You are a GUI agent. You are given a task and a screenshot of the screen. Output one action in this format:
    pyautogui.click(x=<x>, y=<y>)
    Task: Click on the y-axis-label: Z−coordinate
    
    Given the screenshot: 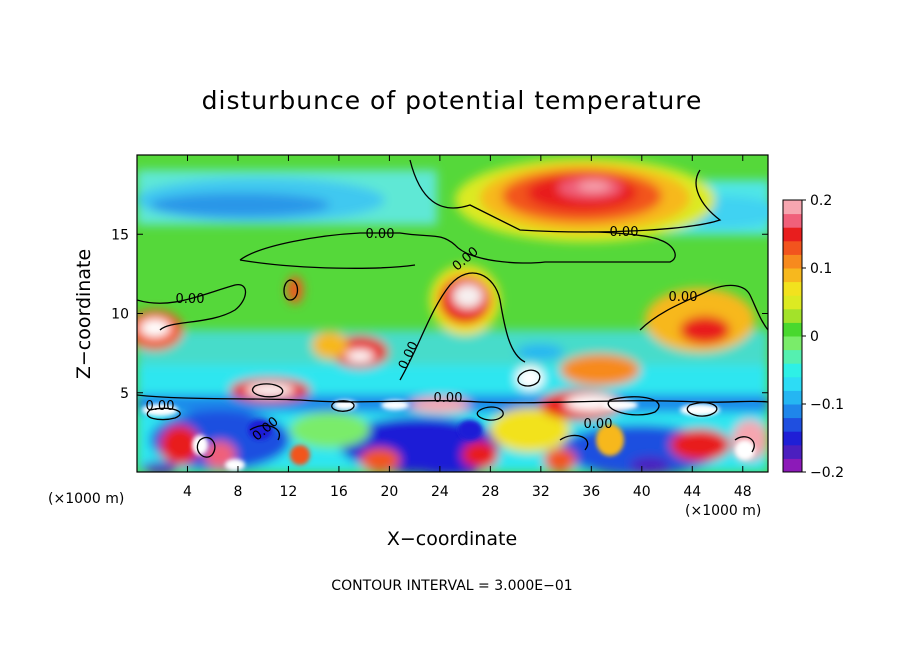 What is the action you would take?
    pyautogui.click(x=84, y=314)
    